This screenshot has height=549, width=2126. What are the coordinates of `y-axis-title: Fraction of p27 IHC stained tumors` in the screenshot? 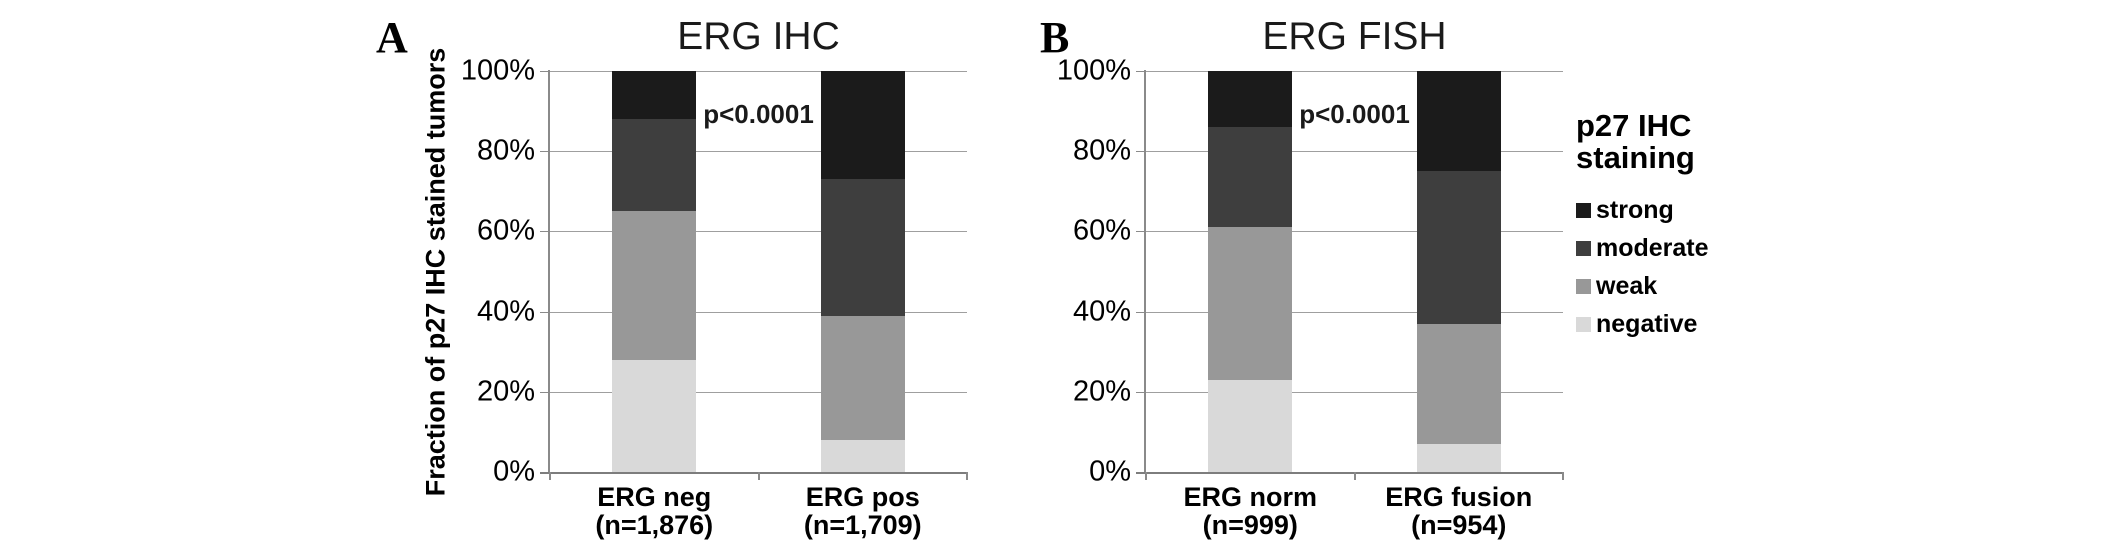 It's located at (435, 272).